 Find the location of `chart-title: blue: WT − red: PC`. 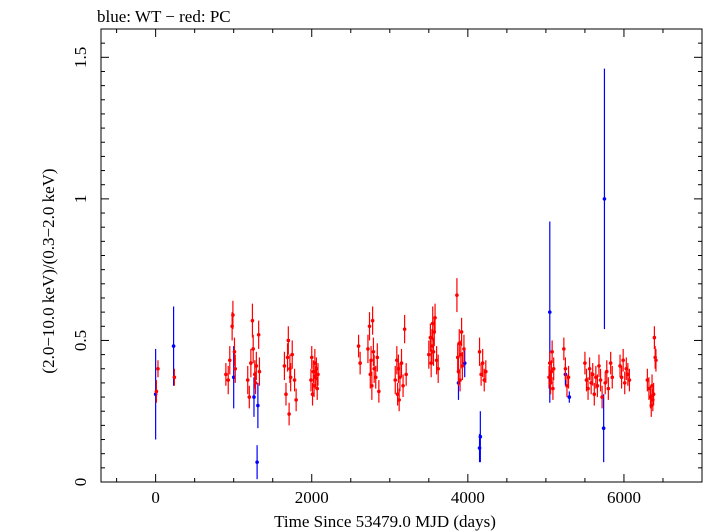

chart-title: blue: WT − red: PC is located at coordinates (164, 16).